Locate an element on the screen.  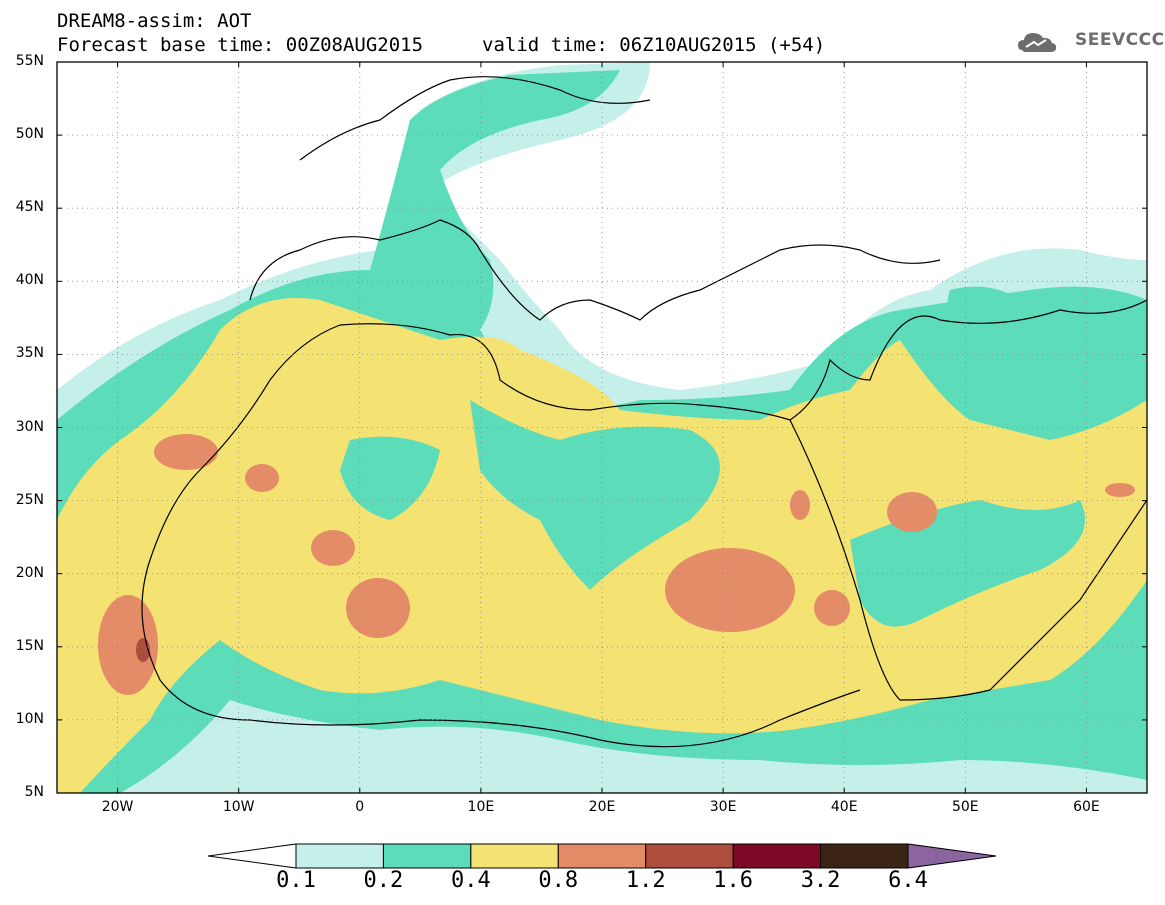
colorbar-low-arrow is located at coordinates (252, 856).